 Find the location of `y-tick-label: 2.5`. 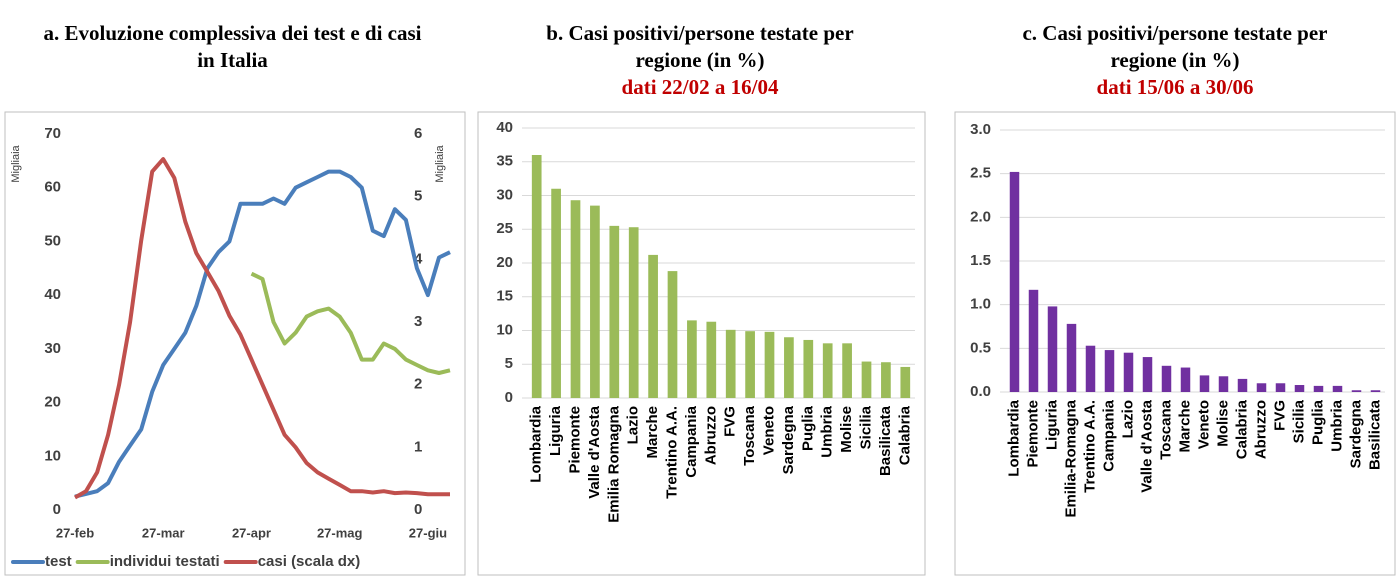

y-tick-label: 2.5 is located at coordinates (980, 173).